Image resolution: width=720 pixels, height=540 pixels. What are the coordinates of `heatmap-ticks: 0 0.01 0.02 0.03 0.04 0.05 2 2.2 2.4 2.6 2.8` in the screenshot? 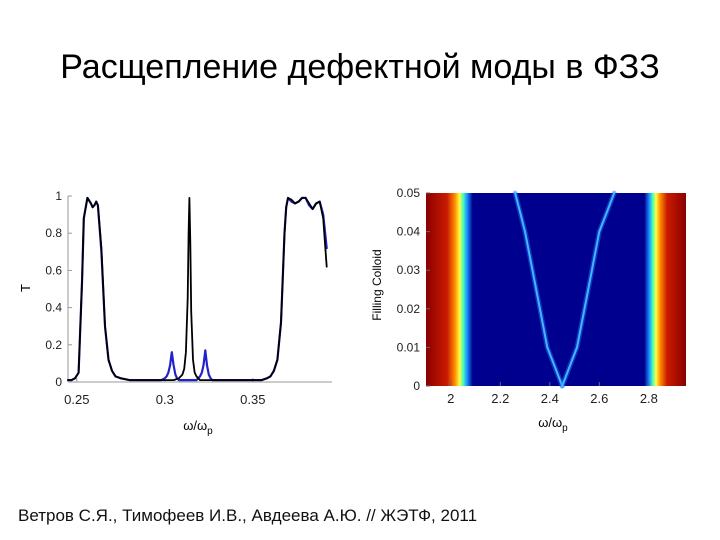 It's located at (527, 296).